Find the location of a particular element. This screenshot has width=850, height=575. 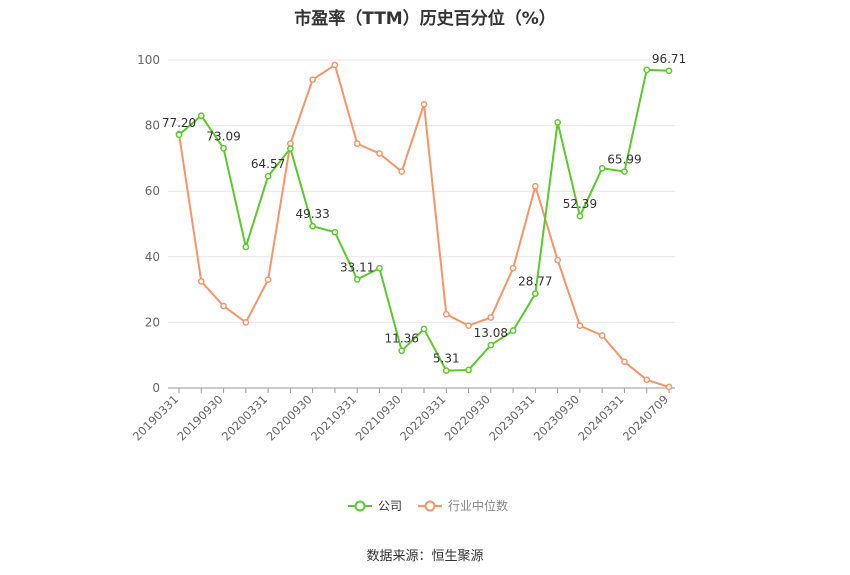

data-label: 28.77 is located at coordinates (535, 282).